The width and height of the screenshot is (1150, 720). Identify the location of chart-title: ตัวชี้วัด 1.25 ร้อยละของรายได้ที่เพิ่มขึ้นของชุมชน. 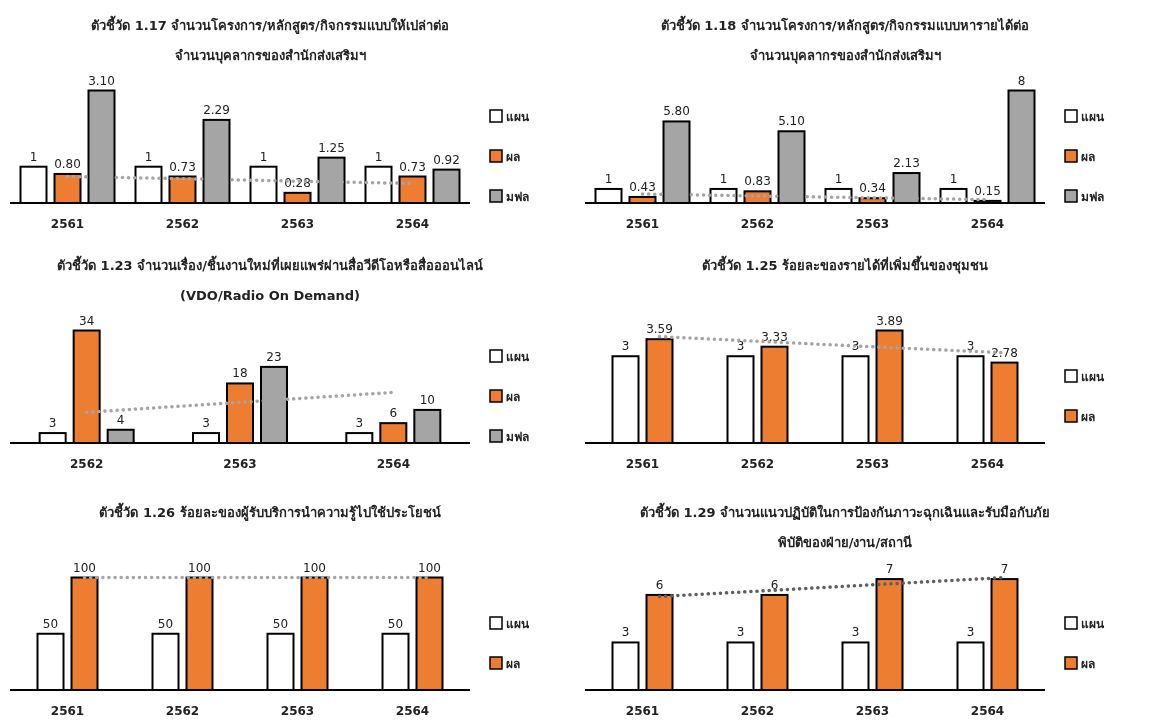
(845, 264).